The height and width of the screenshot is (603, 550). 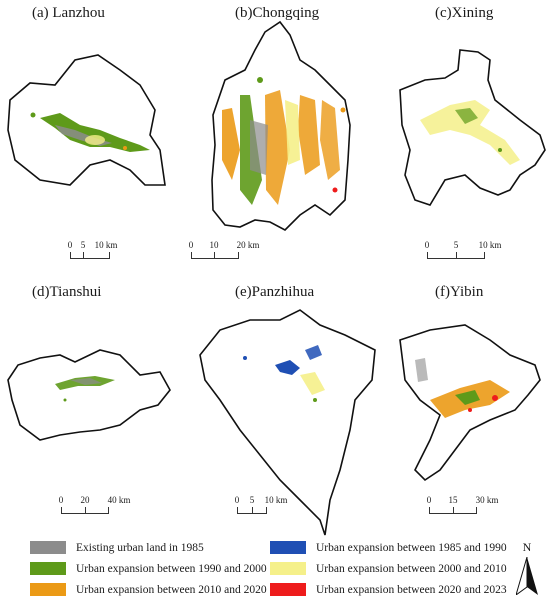 I want to click on legend-item-1990-2000: Urban expansion between 1990 and 2000, so click(x=148, y=568).